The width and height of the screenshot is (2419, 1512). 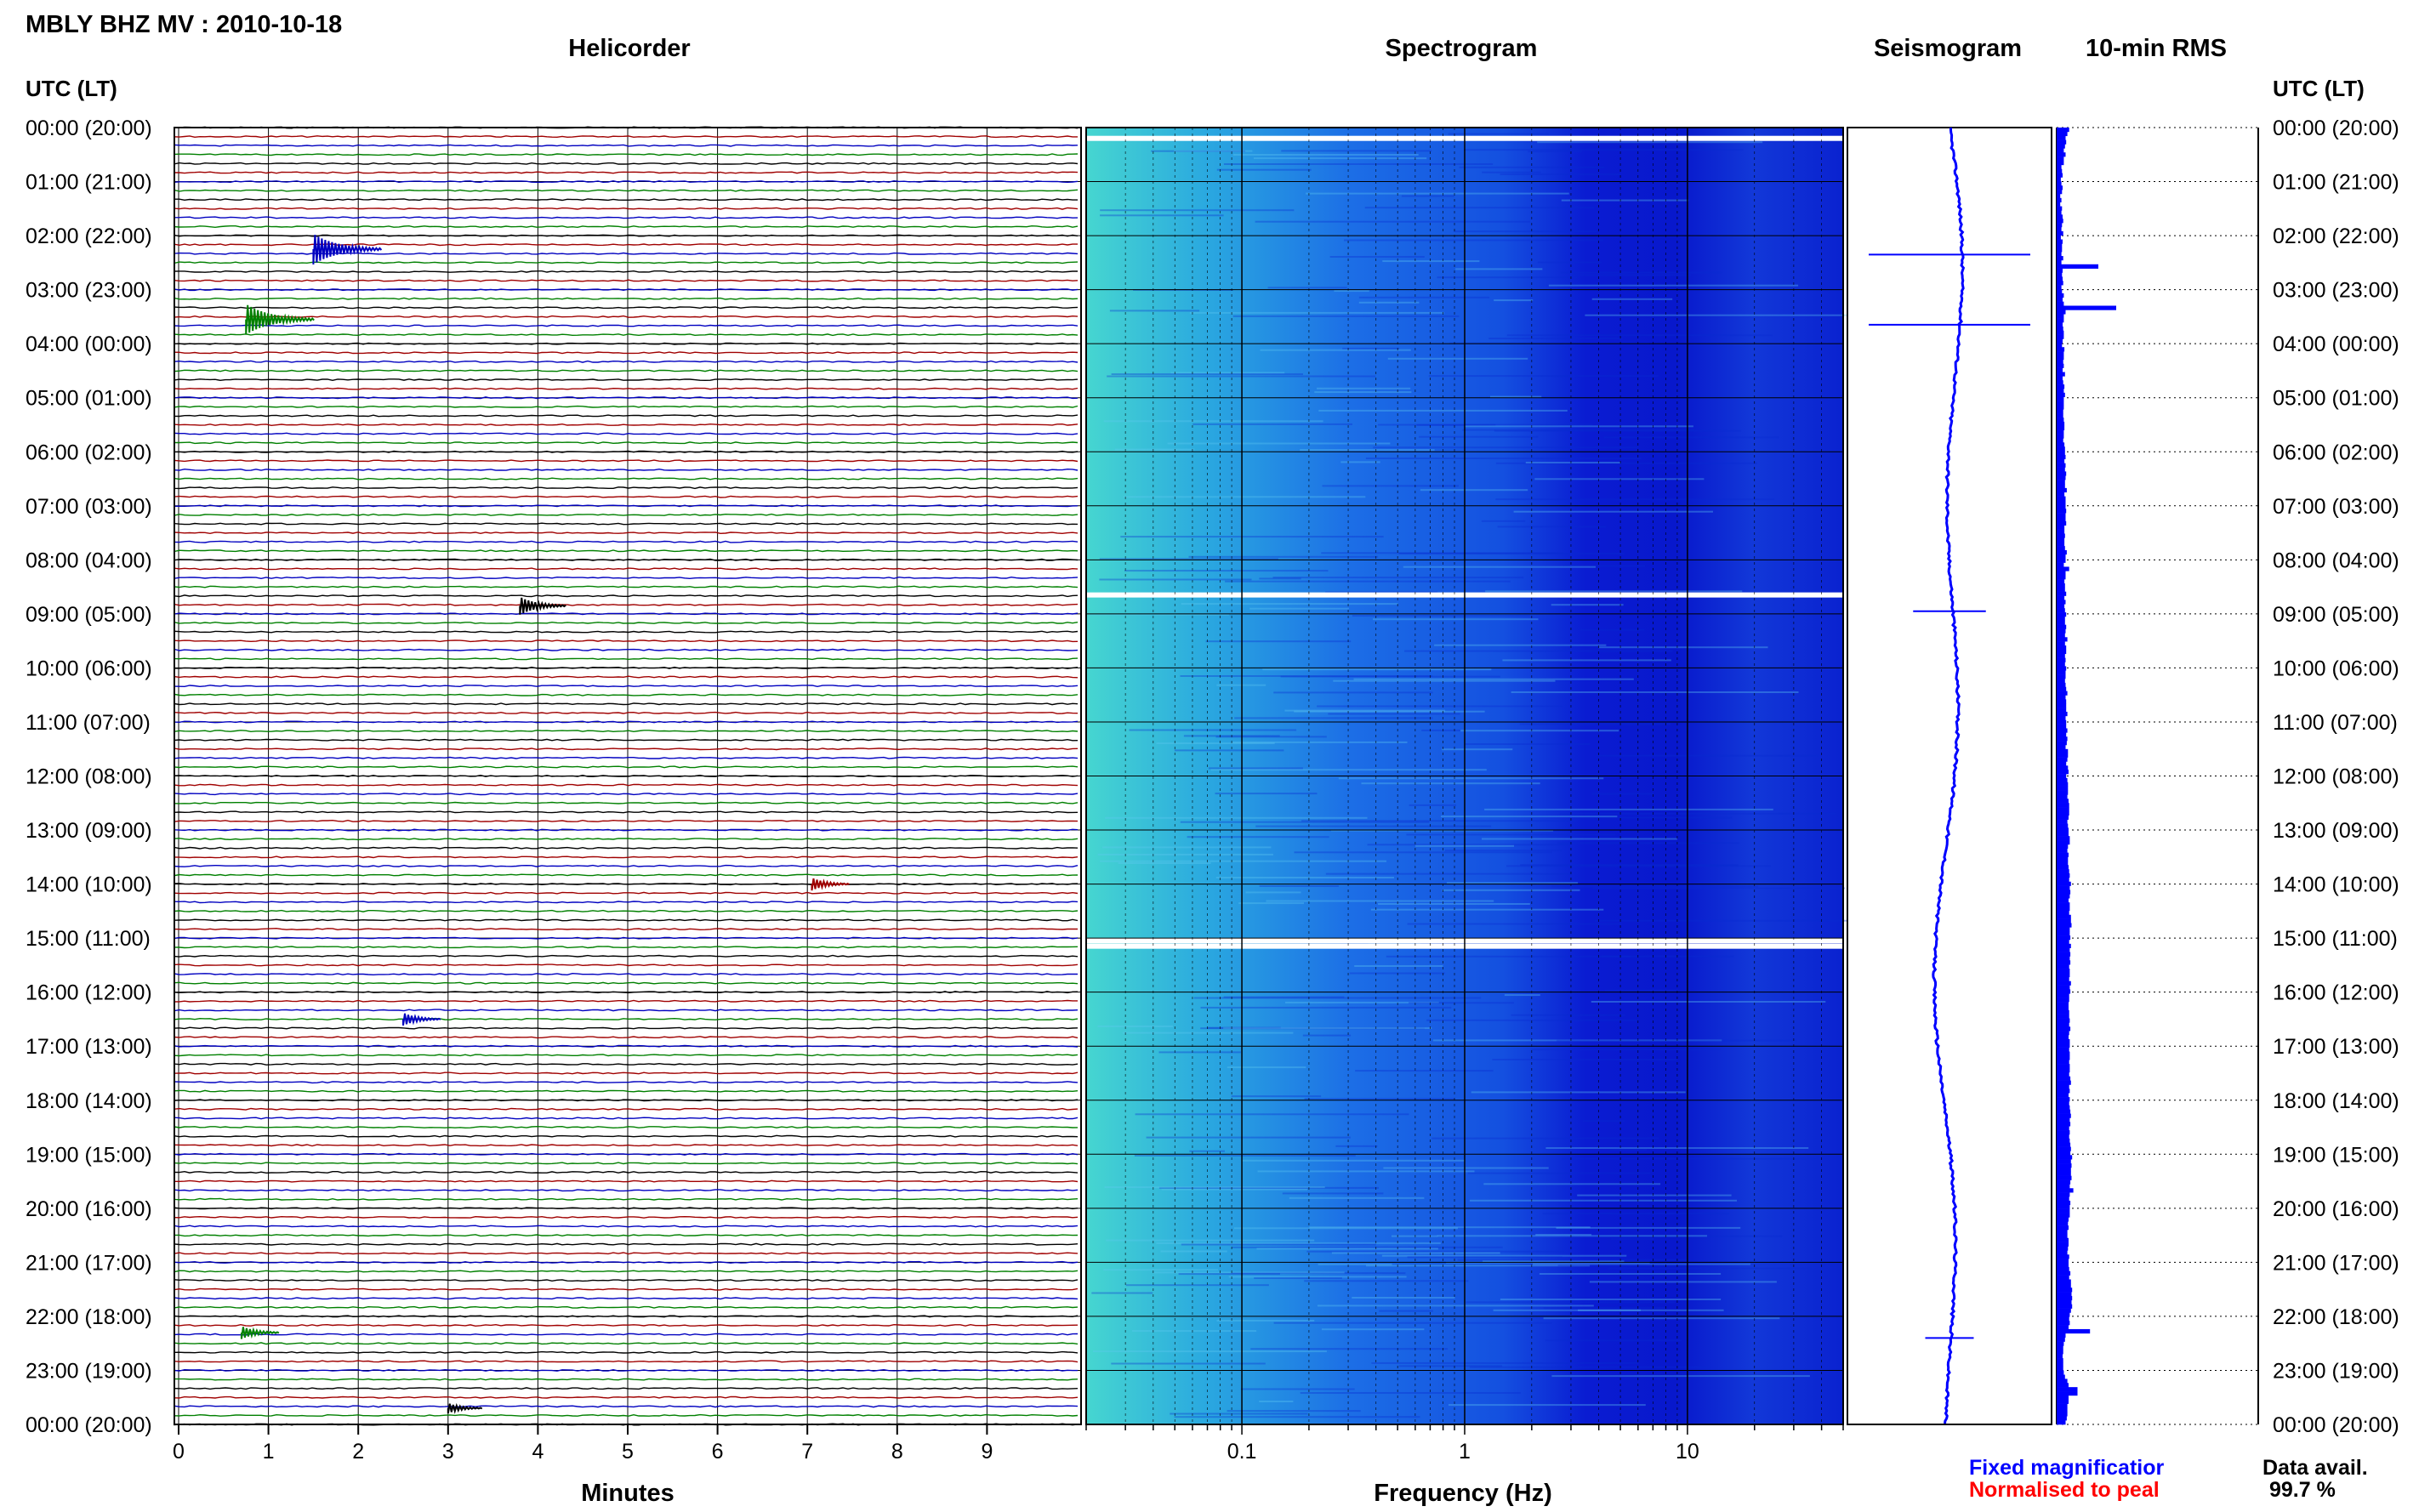 What do you see at coordinates (2335, 939) in the screenshot?
I see `hour-label-right: 15:00 (11:00)` at bounding box center [2335, 939].